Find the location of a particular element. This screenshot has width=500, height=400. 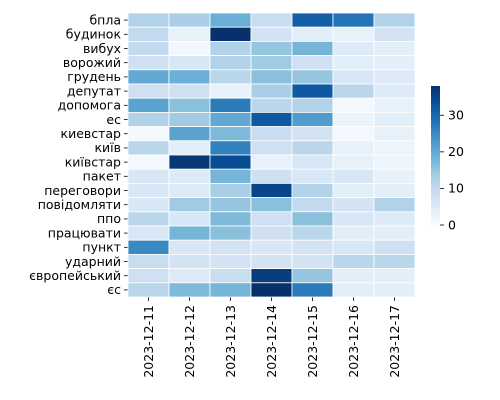

heatmap-cell: вибух / 2023-12-11: 10 is located at coordinates (148, 49).